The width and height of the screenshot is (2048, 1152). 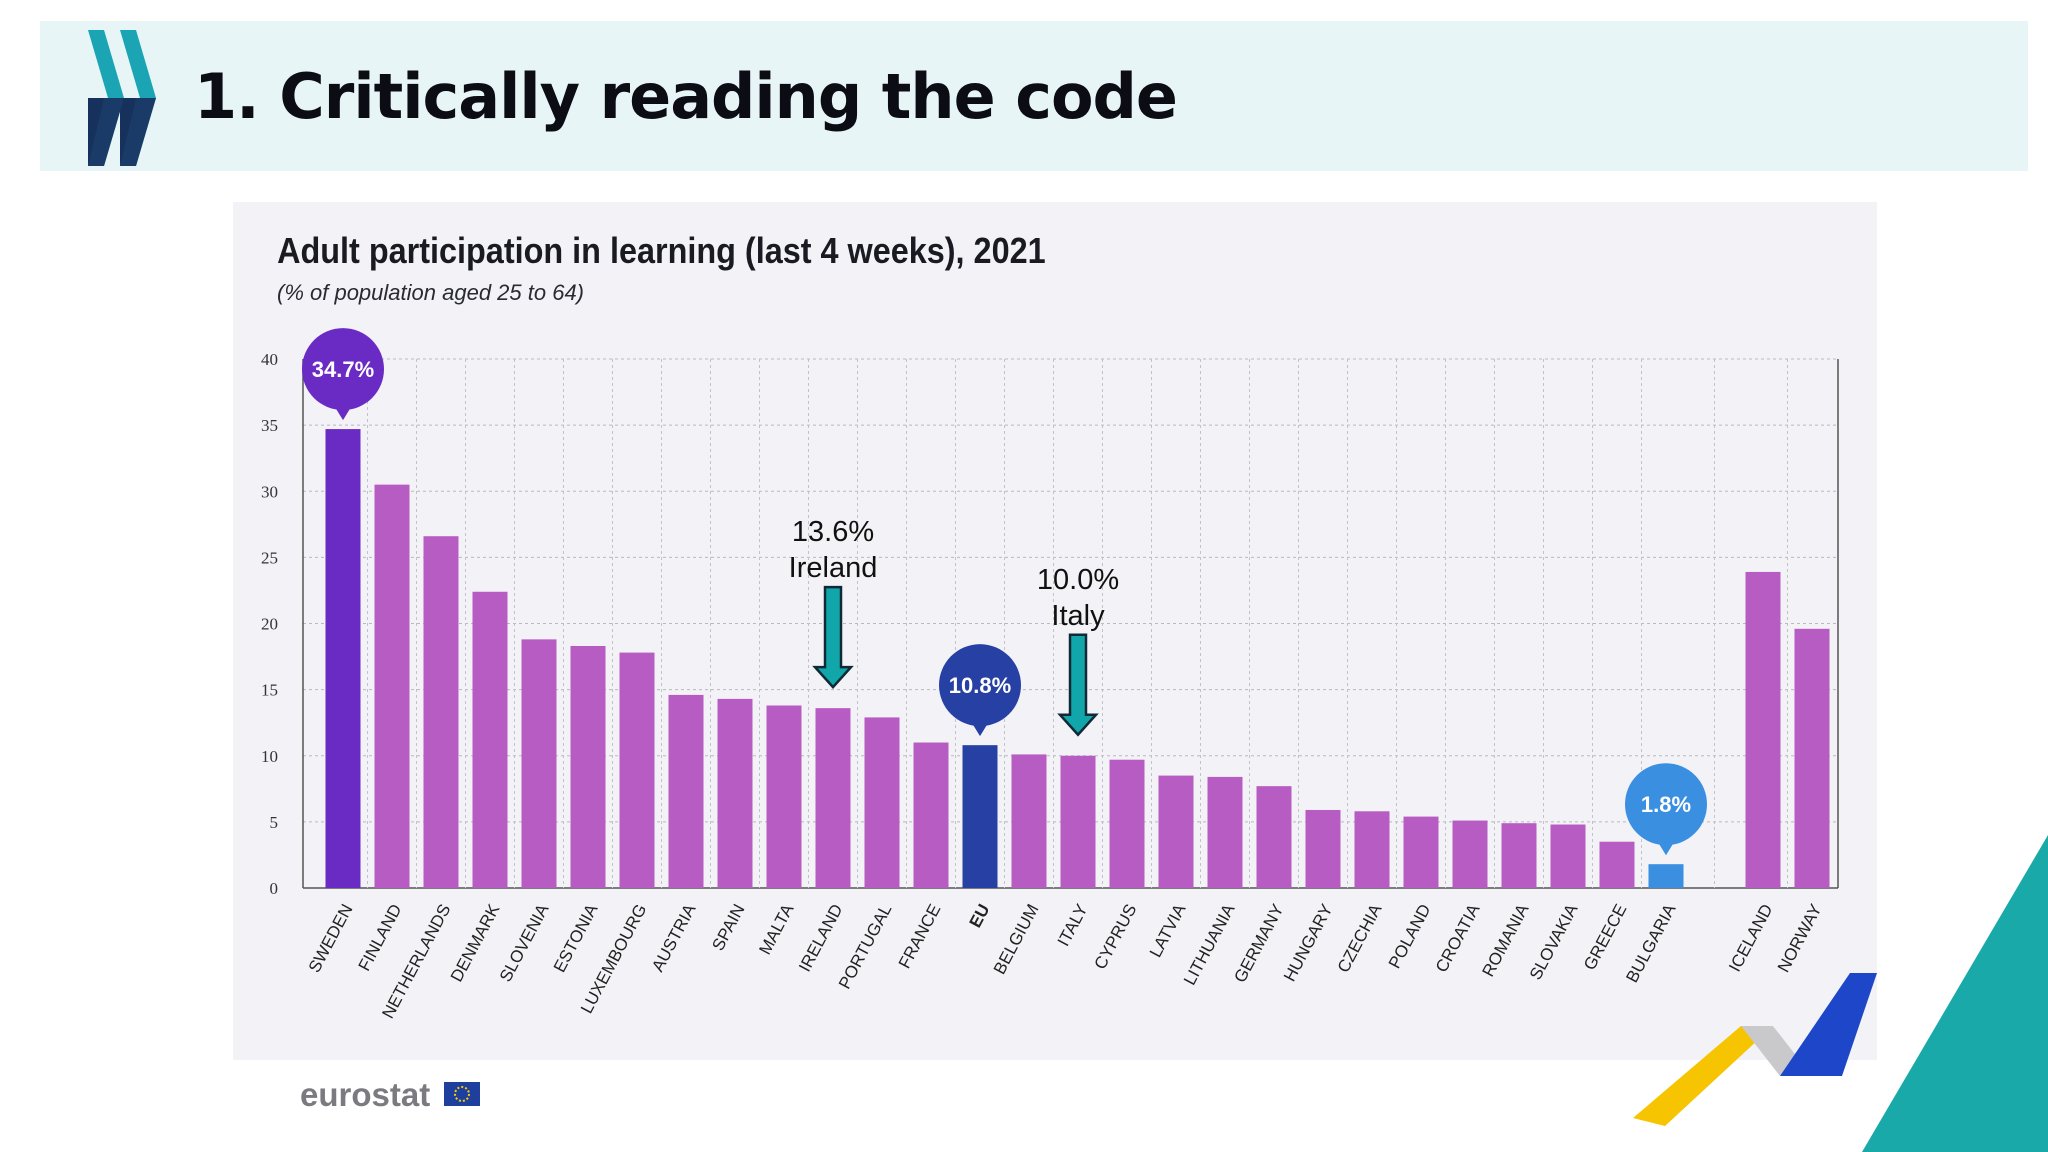 I want to click on bubble-label: 34.7%, so click(x=343, y=369).